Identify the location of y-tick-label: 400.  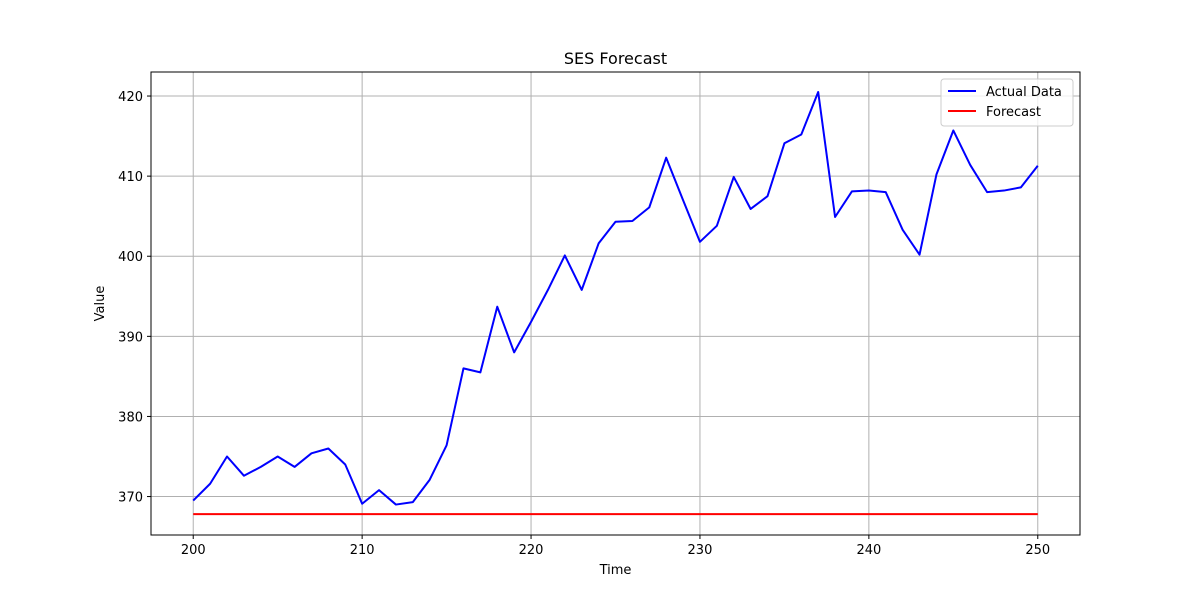
(130, 257).